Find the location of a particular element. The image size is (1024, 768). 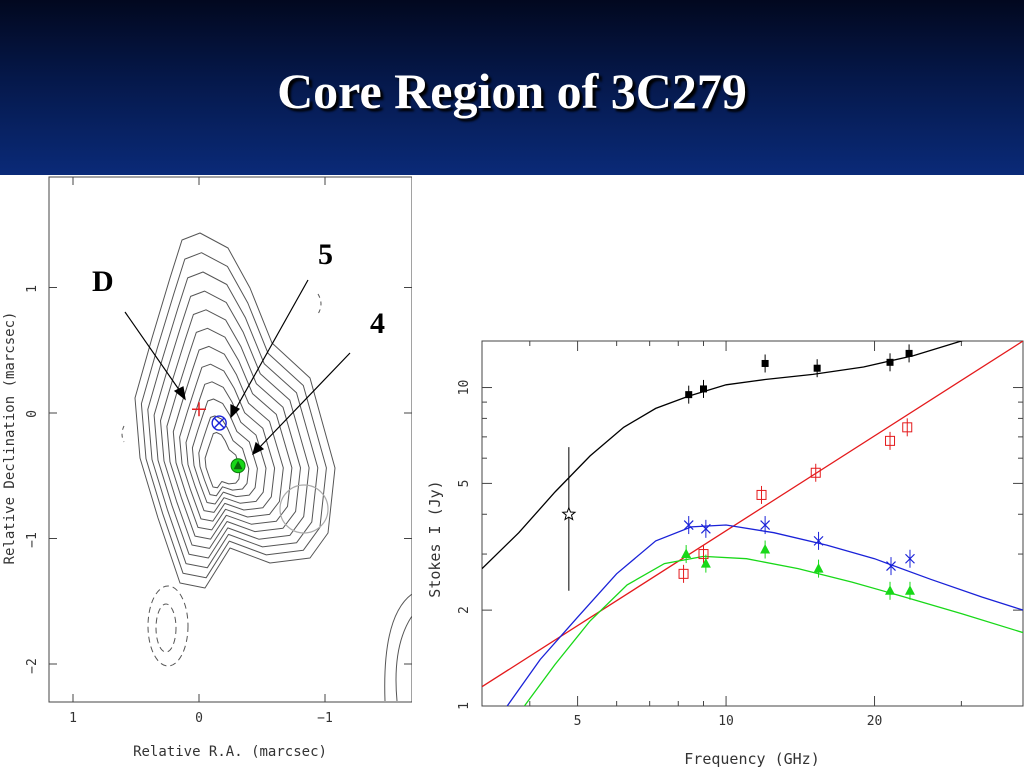

component-D-plus is located at coordinates (199, 409).